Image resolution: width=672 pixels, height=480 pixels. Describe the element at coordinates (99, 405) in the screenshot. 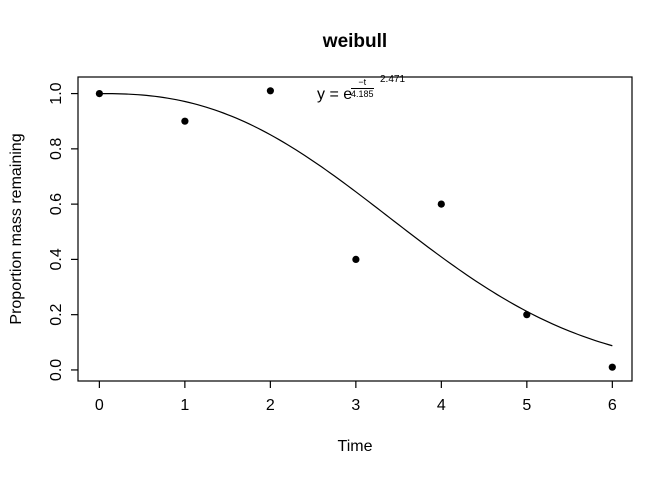

I see `x-tick-label: 0` at that location.